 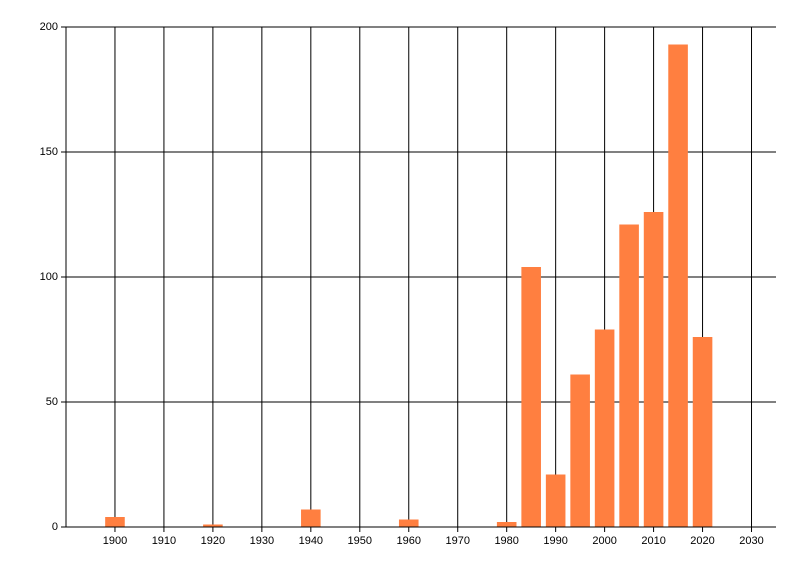 What do you see at coordinates (49, 277) in the screenshot?
I see `y-tick-label: 100` at bounding box center [49, 277].